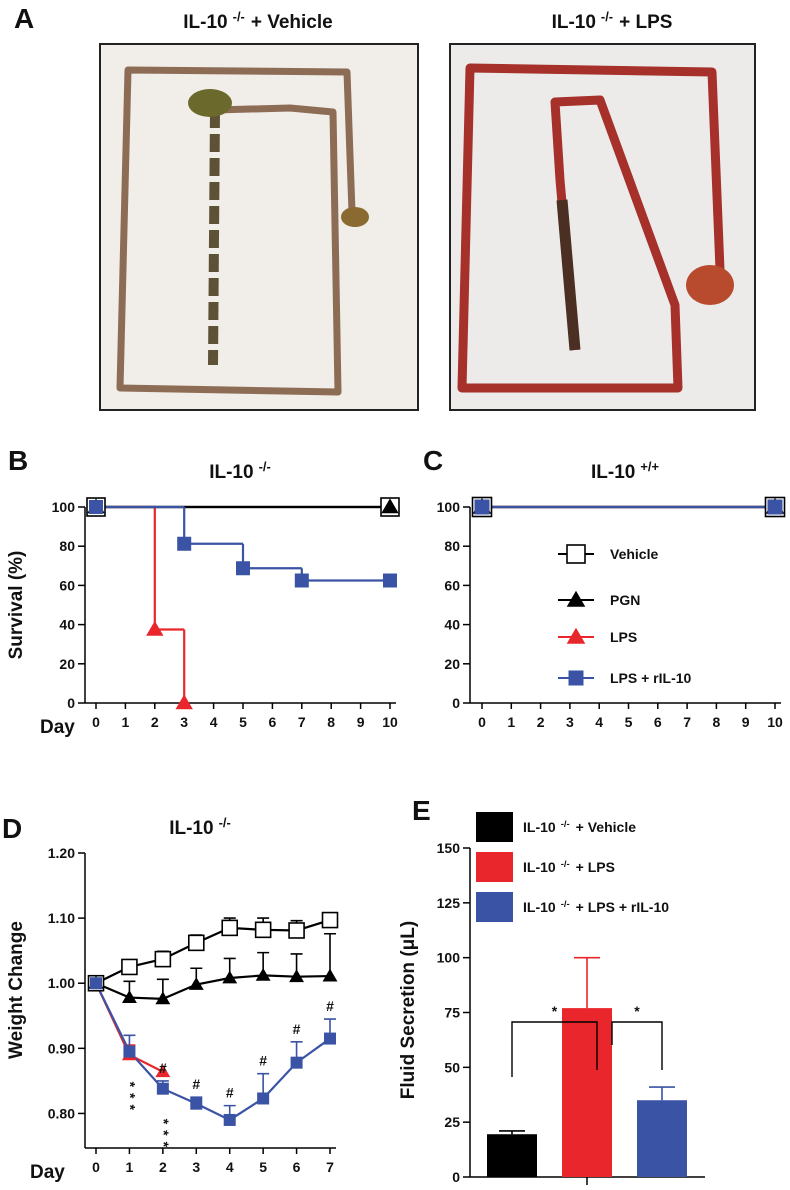 Image resolution: width=790 pixels, height=1190 pixels. Describe the element at coordinates (452, 1013) in the screenshot. I see `y-tick-label: 75` at that location.